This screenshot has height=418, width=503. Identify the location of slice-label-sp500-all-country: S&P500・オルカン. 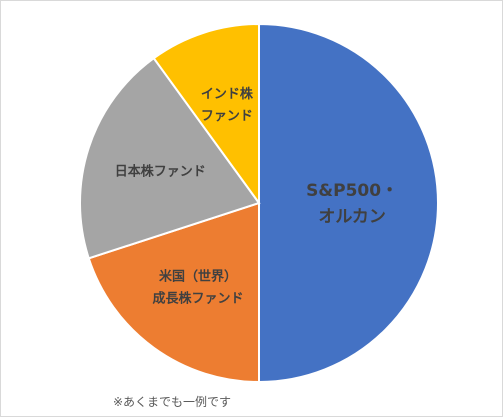
(352, 204).